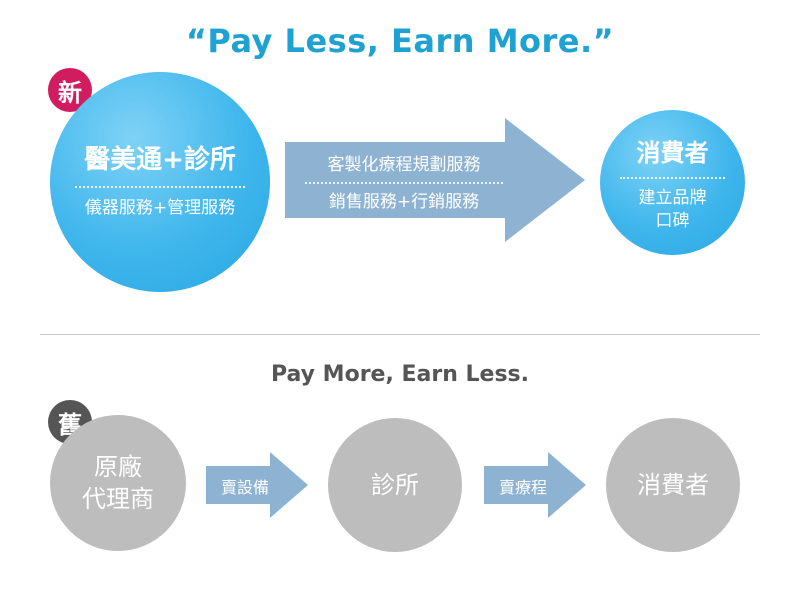  What do you see at coordinates (672, 198) in the screenshot?
I see `target-line2a: 建立品牌` at bounding box center [672, 198].